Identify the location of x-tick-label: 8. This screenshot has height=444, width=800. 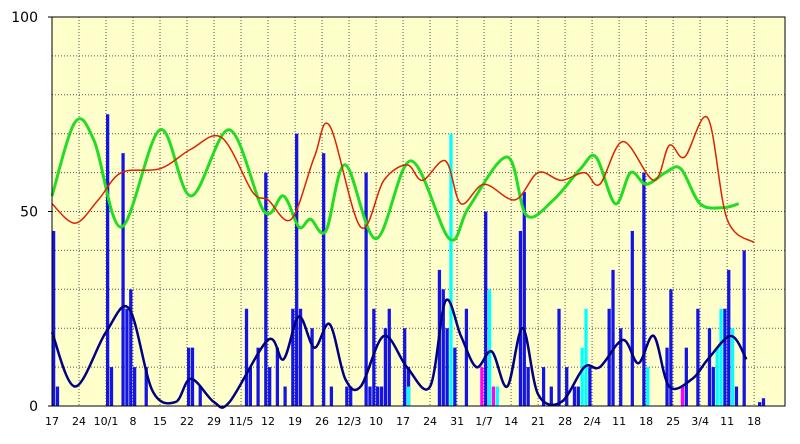
(133, 421).